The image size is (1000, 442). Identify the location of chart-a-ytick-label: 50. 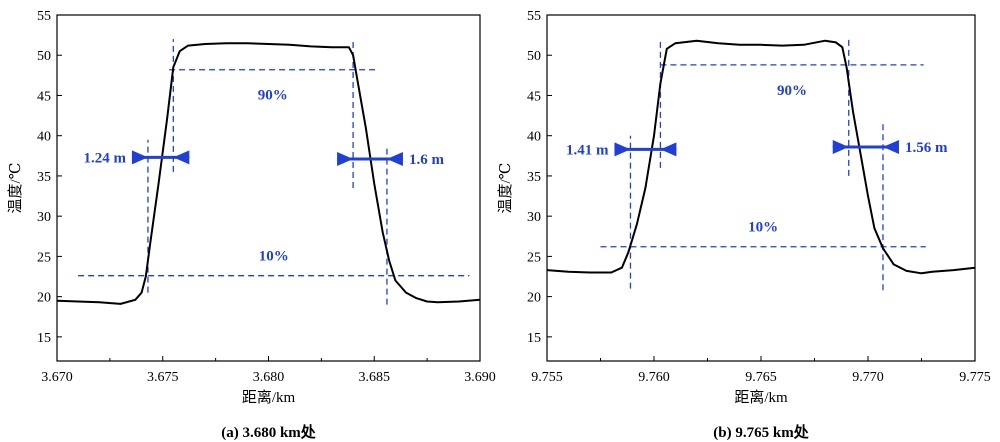
(44, 56).